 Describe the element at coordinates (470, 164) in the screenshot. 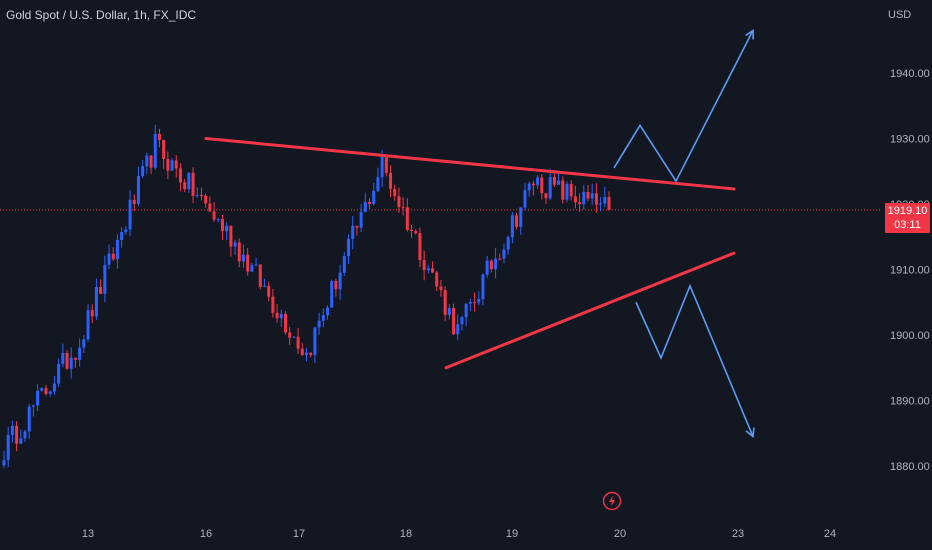

I see `trendline-upper` at that location.